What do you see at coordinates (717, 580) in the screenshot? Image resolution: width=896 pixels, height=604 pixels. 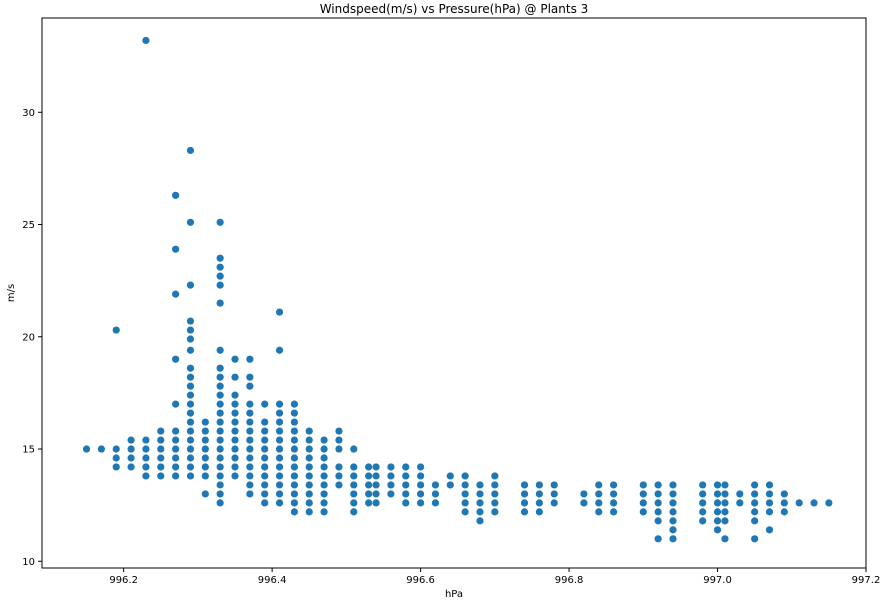 I see `x-tick-label: 997.0` at bounding box center [717, 580].